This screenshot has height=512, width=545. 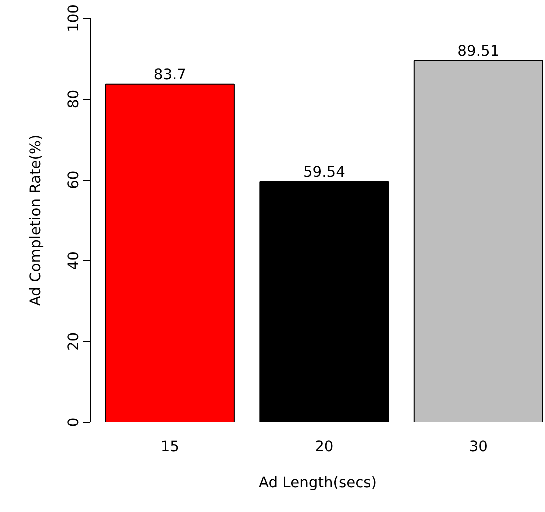 I want to click on y-tick-label: 80, so click(x=74, y=99).